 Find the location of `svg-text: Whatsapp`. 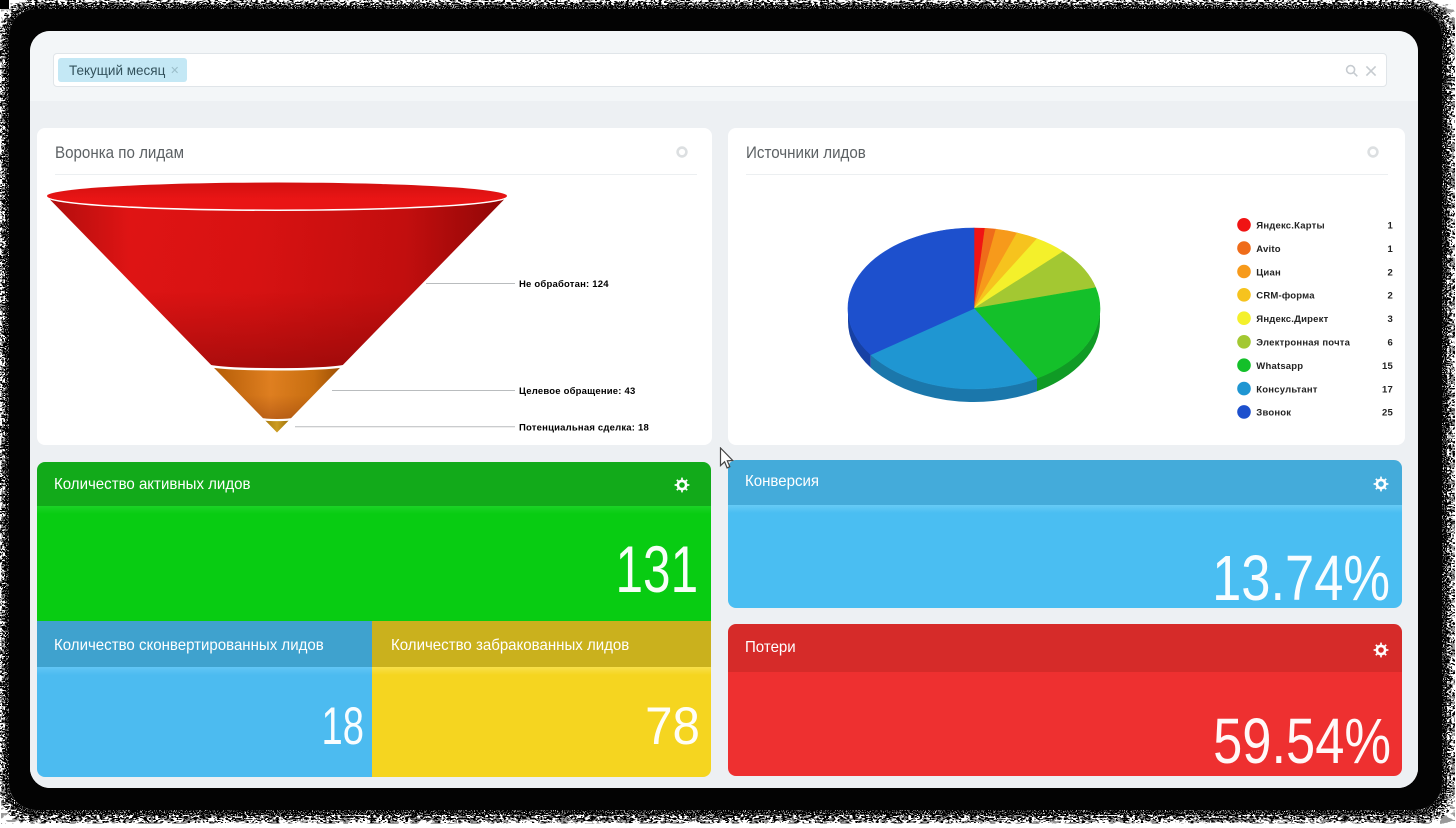

svg-text: Whatsapp is located at coordinates (1279, 366).